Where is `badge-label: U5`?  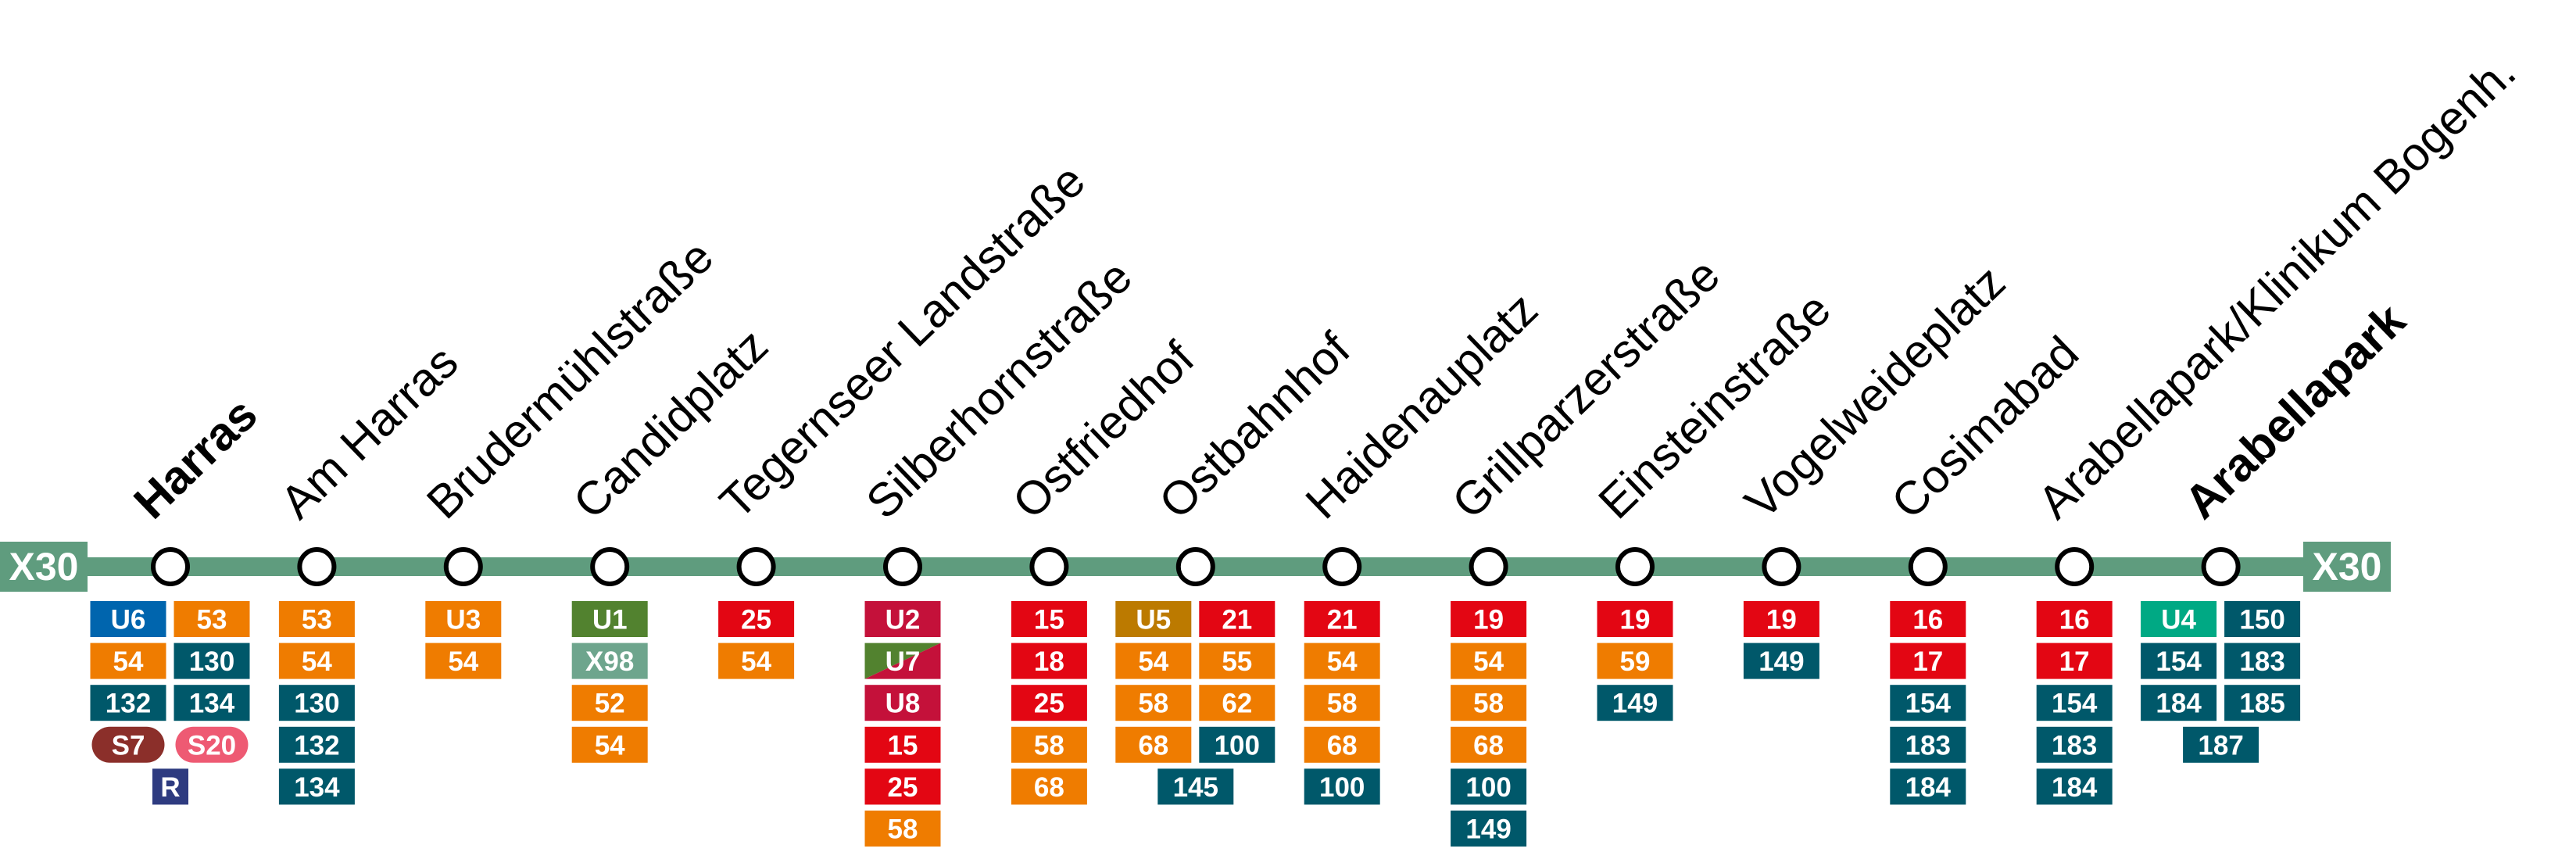 badge-label: U5 is located at coordinates (1153, 620).